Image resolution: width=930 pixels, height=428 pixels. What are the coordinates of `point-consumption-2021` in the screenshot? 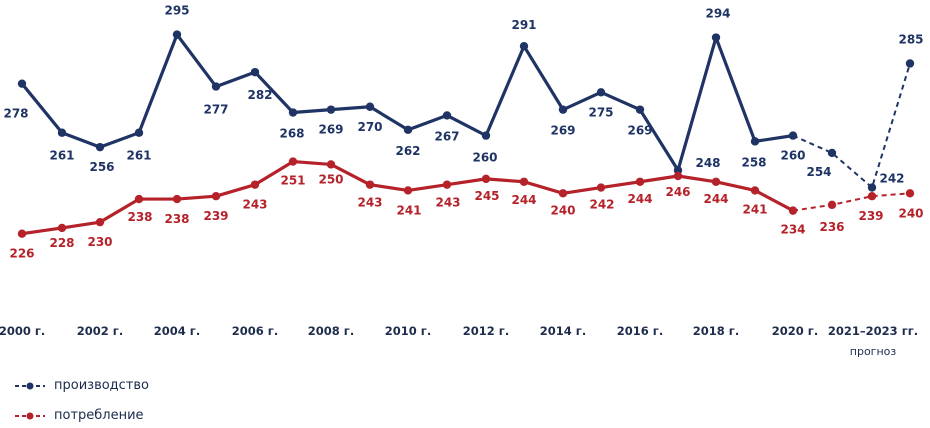 It's located at (832, 205).